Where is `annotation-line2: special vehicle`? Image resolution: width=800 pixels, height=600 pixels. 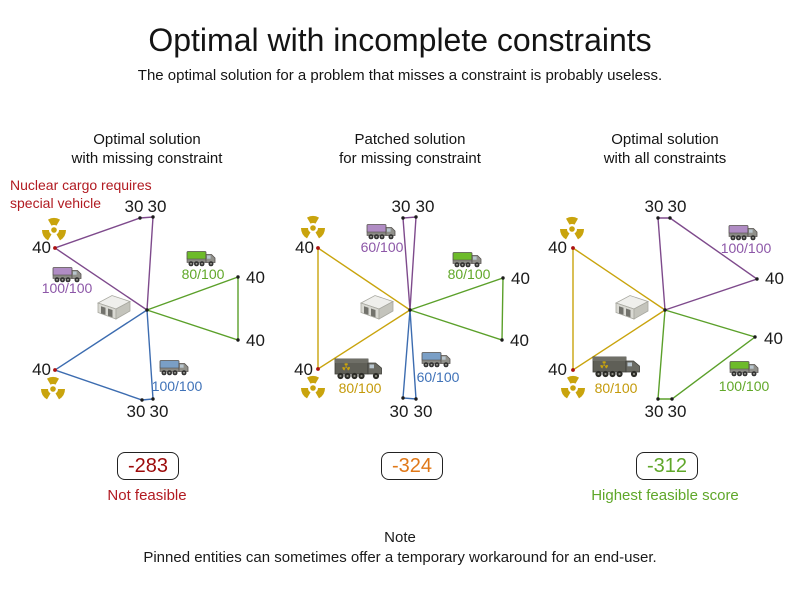
annotation-line2: special vehicle is located at coordinates (56, 202).